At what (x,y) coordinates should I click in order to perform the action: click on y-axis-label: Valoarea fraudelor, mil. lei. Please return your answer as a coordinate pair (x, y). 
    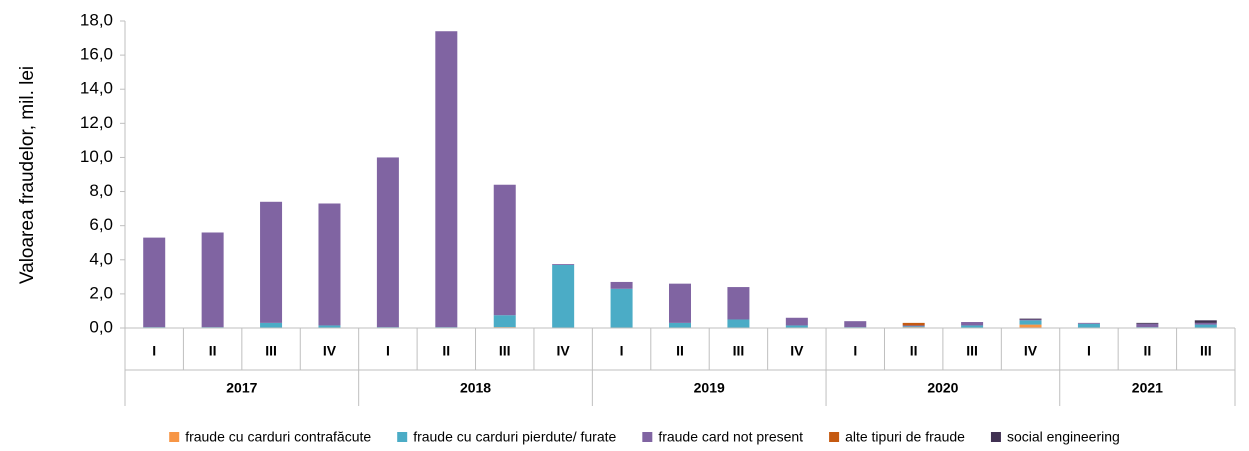
    Looking at the image, I should click on (27, 175).